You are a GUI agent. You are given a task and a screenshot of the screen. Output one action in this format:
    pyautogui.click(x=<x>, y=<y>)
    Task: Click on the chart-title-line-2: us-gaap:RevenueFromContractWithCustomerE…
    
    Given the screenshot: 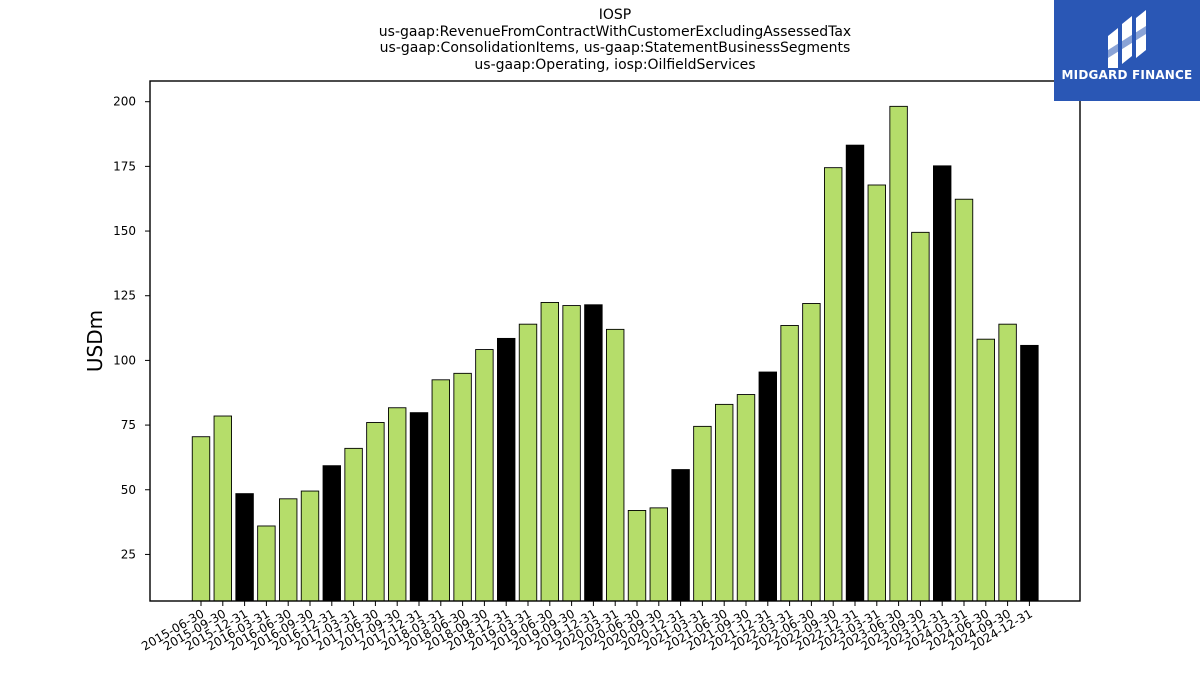 What is the action you would take?
    pyautogui.click(x=615, y=31)
    